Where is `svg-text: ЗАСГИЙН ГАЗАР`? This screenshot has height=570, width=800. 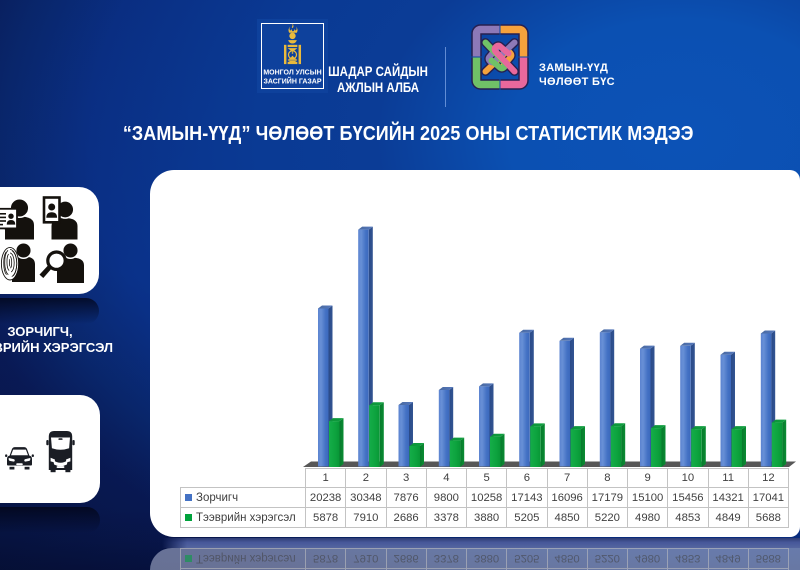 svg-text: ЗАСГИЙН ГАЗАР is located at coordinates (292, 81).